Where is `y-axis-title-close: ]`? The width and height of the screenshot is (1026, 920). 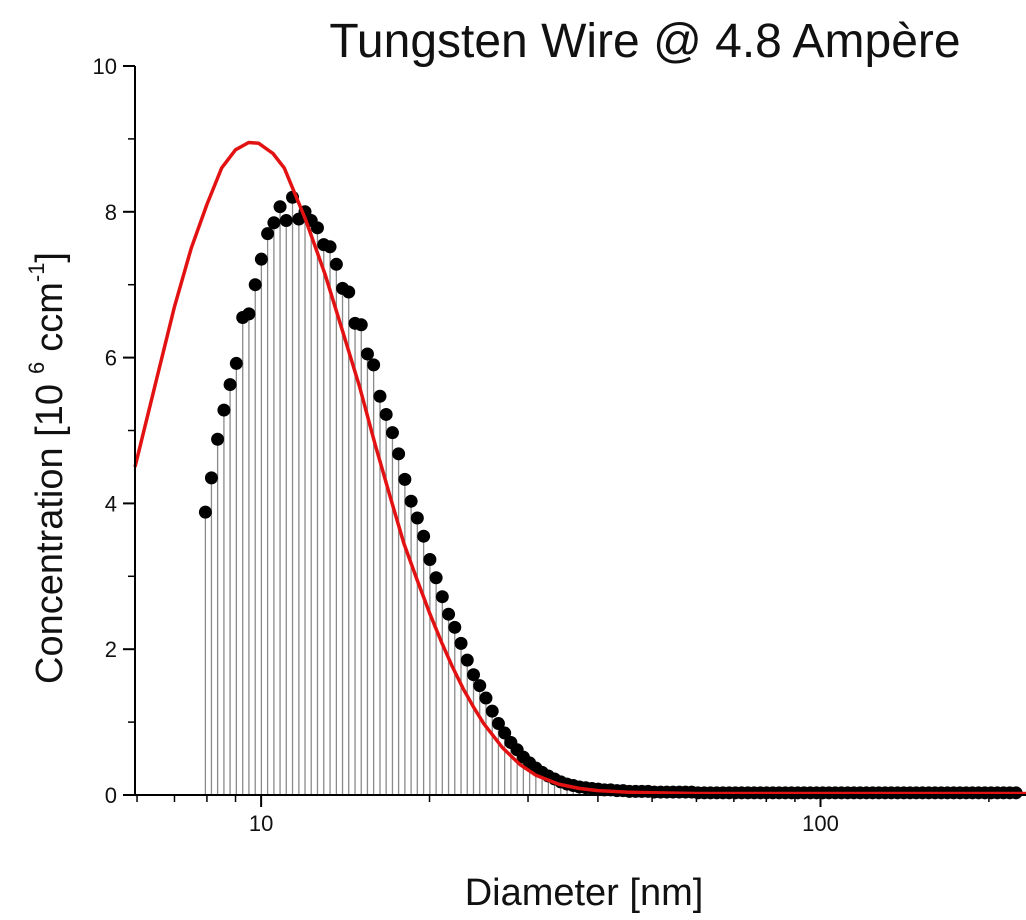 y-axis-title-close: ] is located at coordinates (50, 257).